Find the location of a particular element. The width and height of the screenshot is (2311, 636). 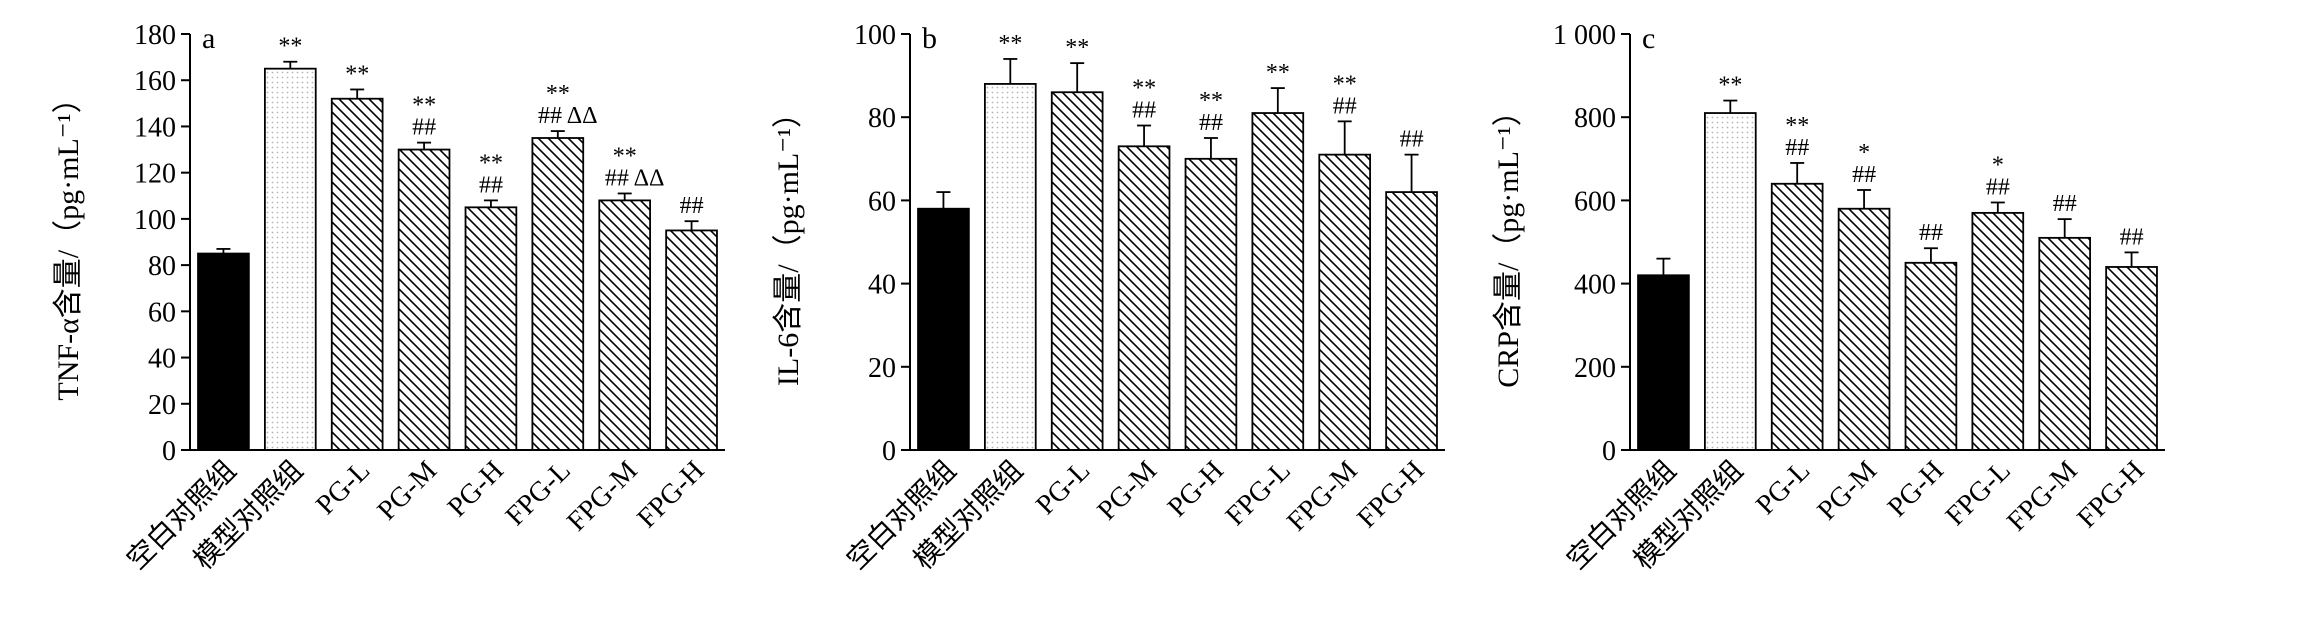

panel-letter: a is located at coordinates (208, 38).